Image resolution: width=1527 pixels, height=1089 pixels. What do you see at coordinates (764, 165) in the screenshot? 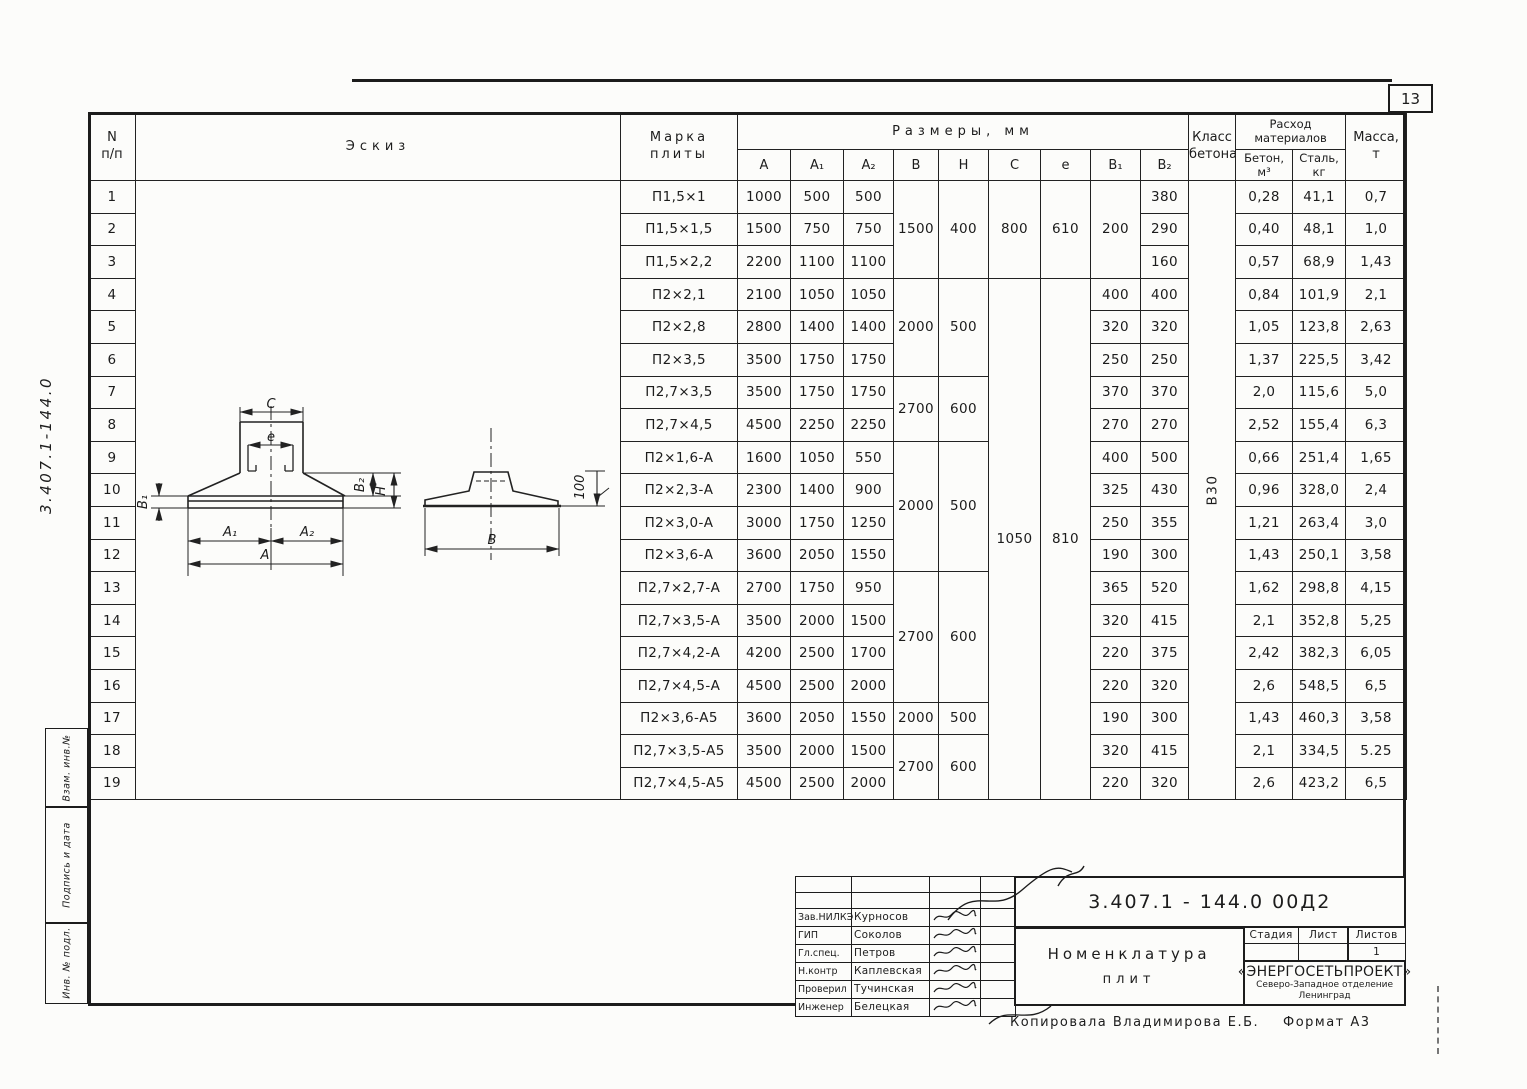
I see `header-dim-a: А` at bounding box center [764, 165].